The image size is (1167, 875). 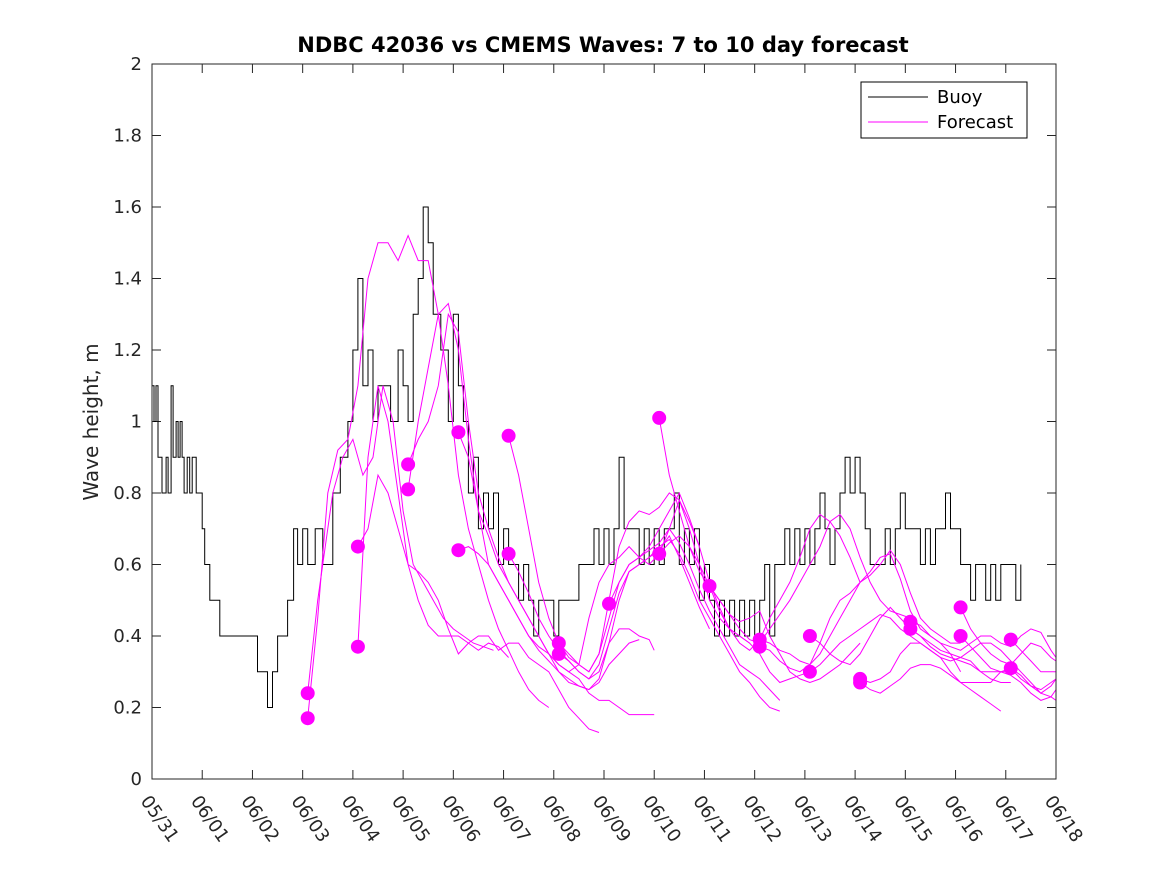 I want to click on y-tick-label: 1.6, so click(x=127, y=207).